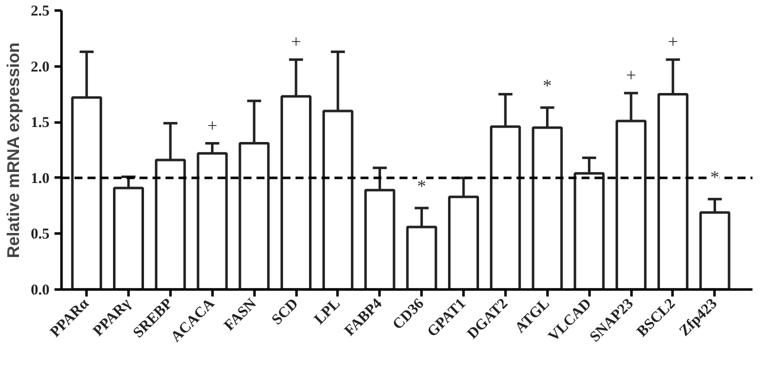  What do you see at coordinates (40, 290) in the screenshot?
I see `y-tick-label: 0.0` at bounding box center [40, 290].